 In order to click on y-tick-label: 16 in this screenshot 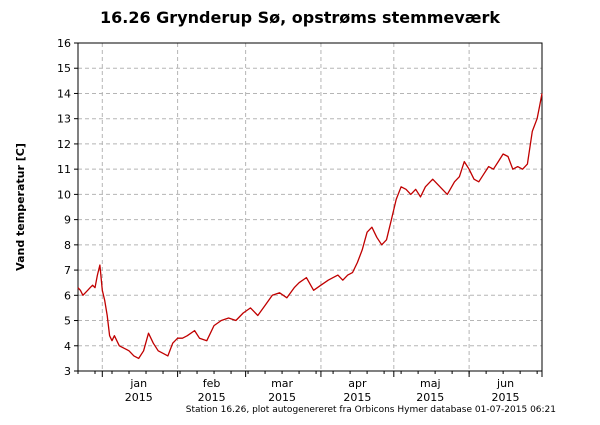, I will do `click(64, 43)`.